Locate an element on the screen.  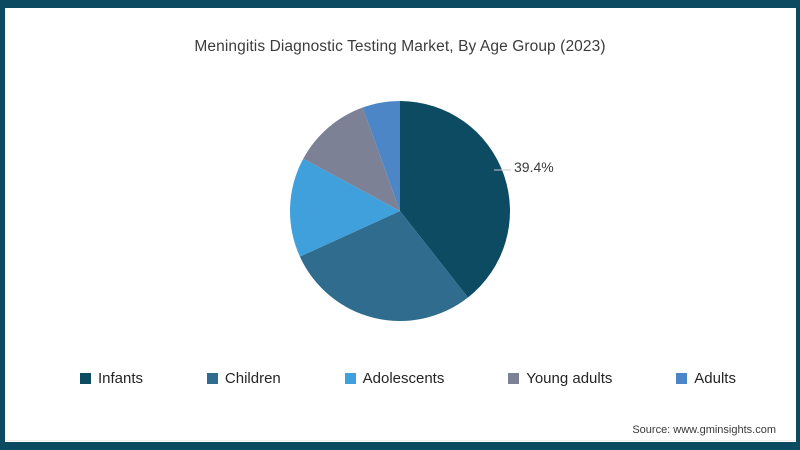
legend-item-adults: Adults is located at coordinates (706, 378).